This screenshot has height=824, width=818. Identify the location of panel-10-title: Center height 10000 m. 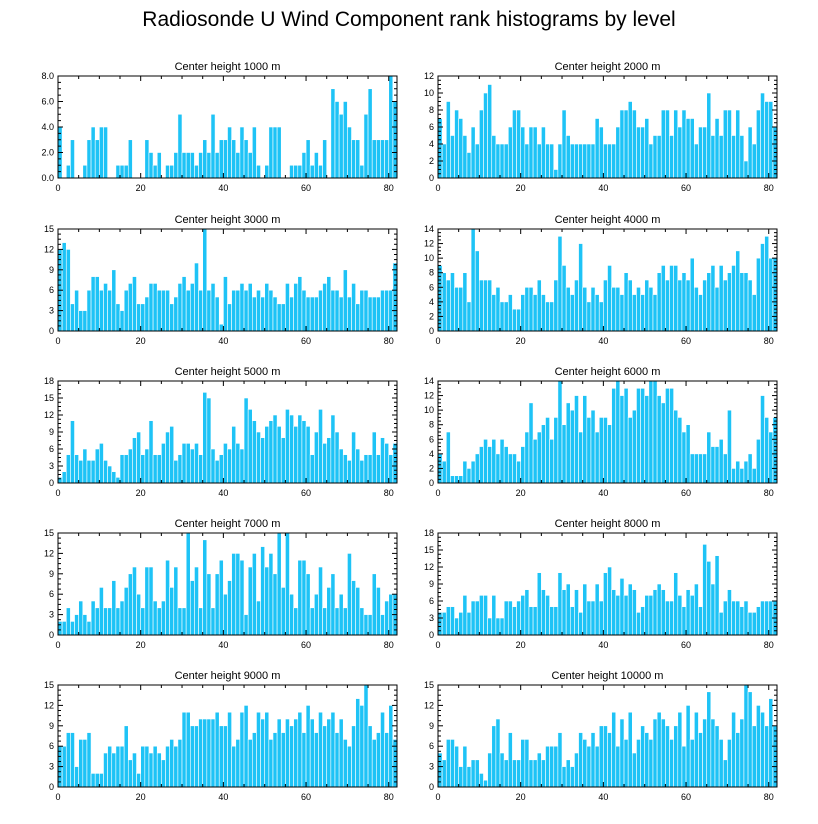
(608, 676).